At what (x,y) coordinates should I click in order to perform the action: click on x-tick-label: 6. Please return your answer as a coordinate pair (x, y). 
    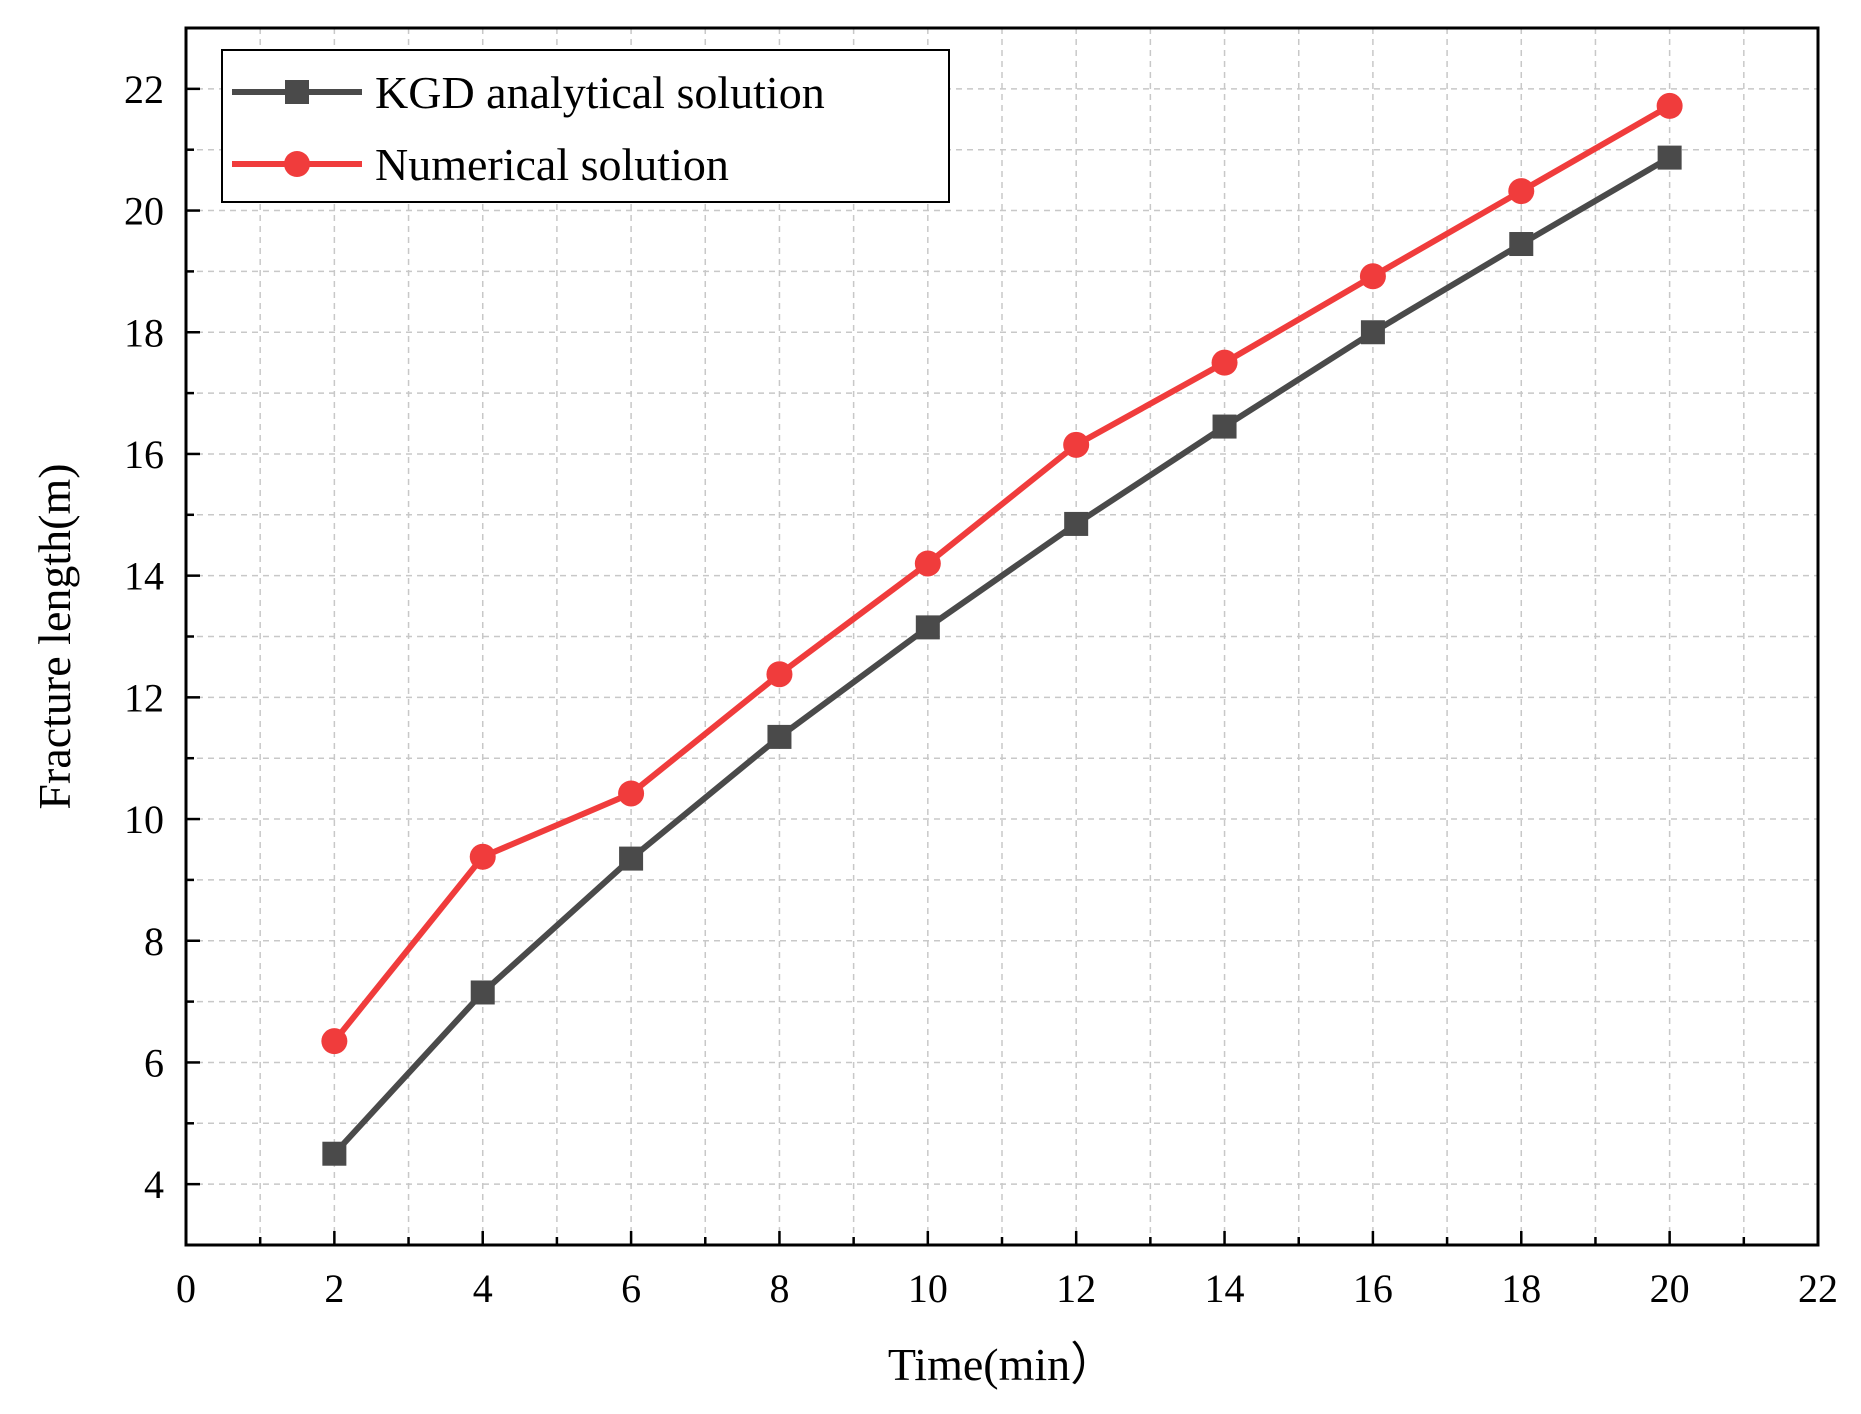
    Looking at the image, I should click on (631, 1288).